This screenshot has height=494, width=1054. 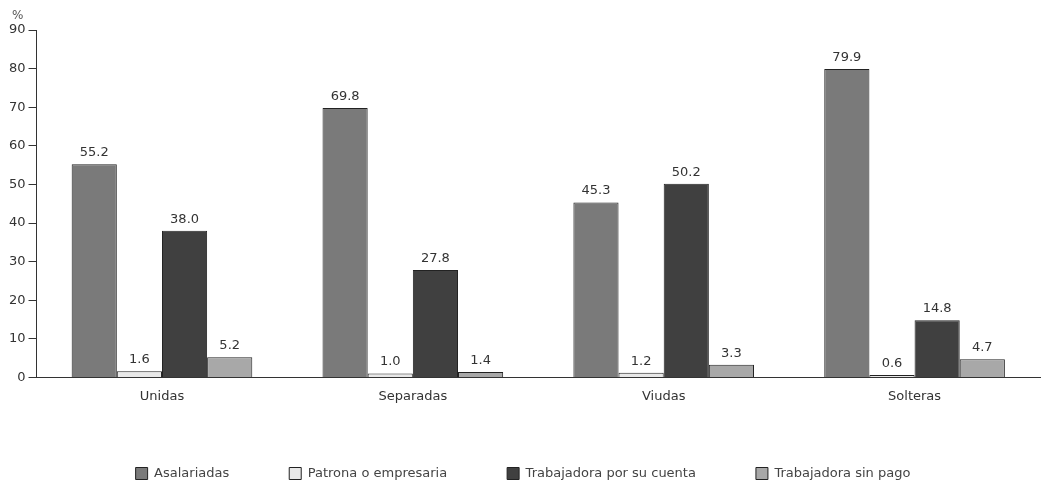 I want to click on data-label: 0.6, so click(x=892, y=362).